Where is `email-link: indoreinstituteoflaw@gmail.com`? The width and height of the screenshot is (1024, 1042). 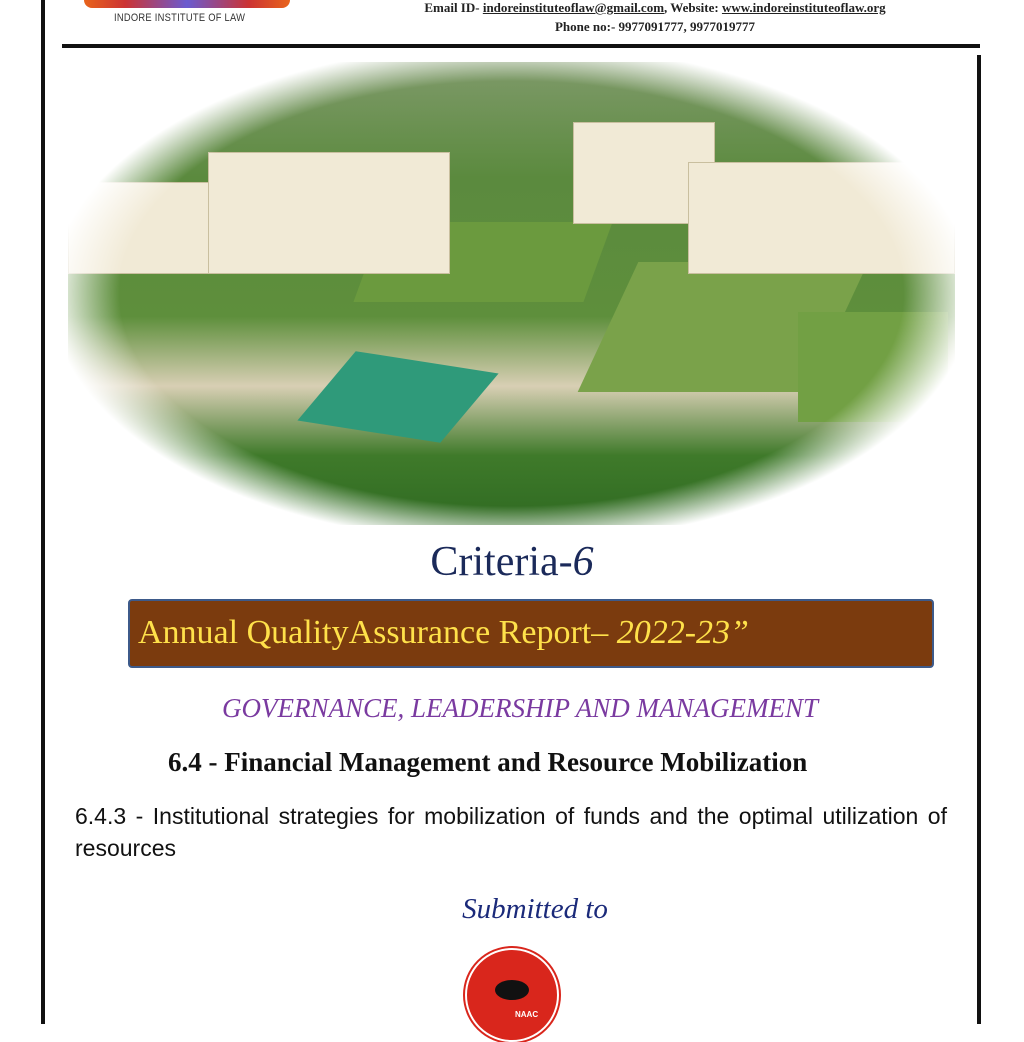 email-link: indoreinstituteoflaw@gmail.com is located at coordinates (573, 7).